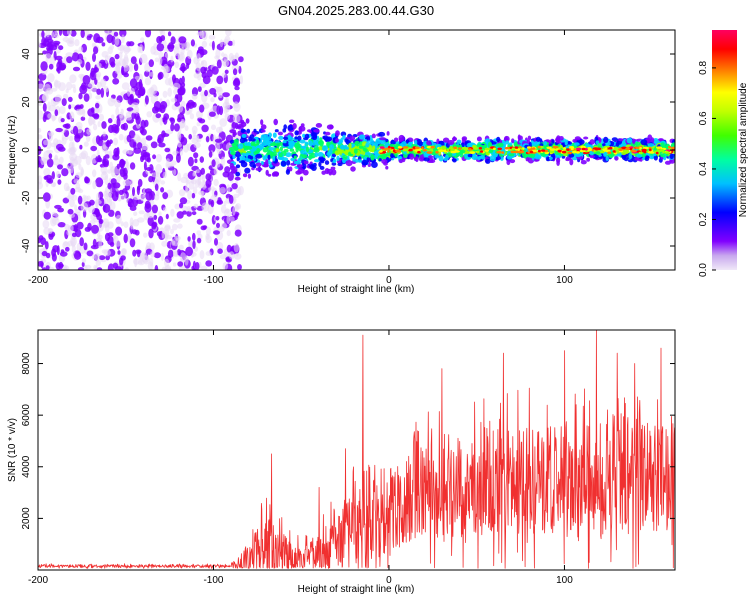 This screenshot has height=600, width=750. What do you see at coordinates (26, 54) in the screenshot?
I see `y-tick-label: 40` at bounding box center [26, 54].